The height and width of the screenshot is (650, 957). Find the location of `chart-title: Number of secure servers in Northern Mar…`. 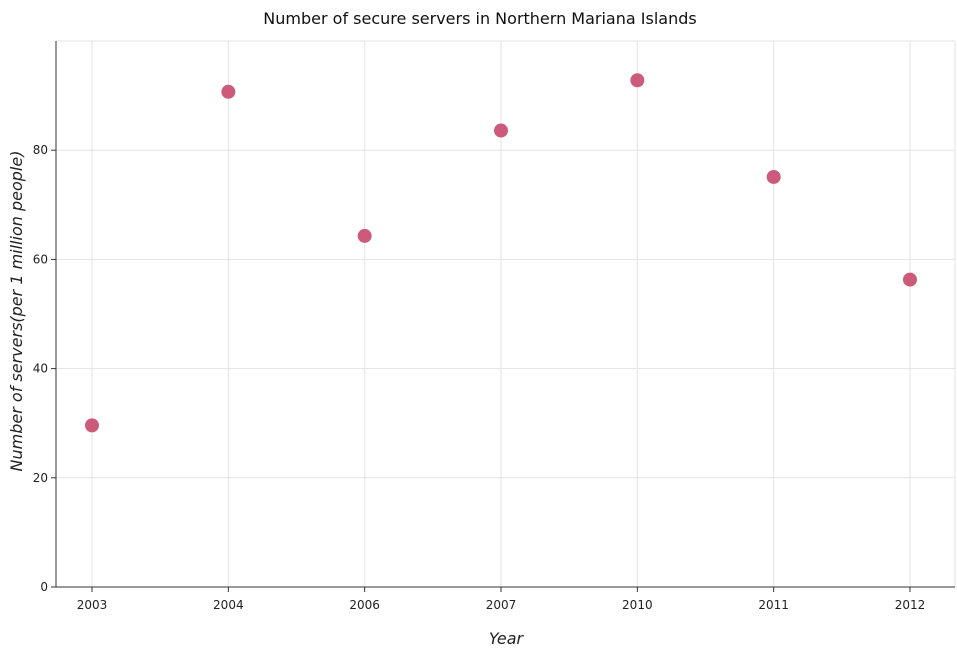

chart-title: Number of secure servers in Northern Mar… is located at coordinates (479, 18).